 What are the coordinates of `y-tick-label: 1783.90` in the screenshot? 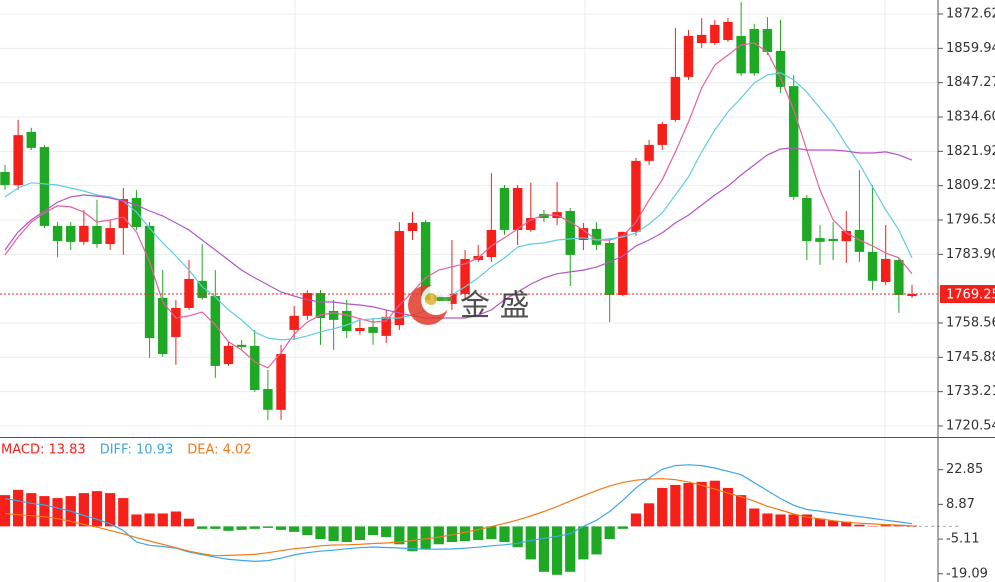 It's located at (970, 254).